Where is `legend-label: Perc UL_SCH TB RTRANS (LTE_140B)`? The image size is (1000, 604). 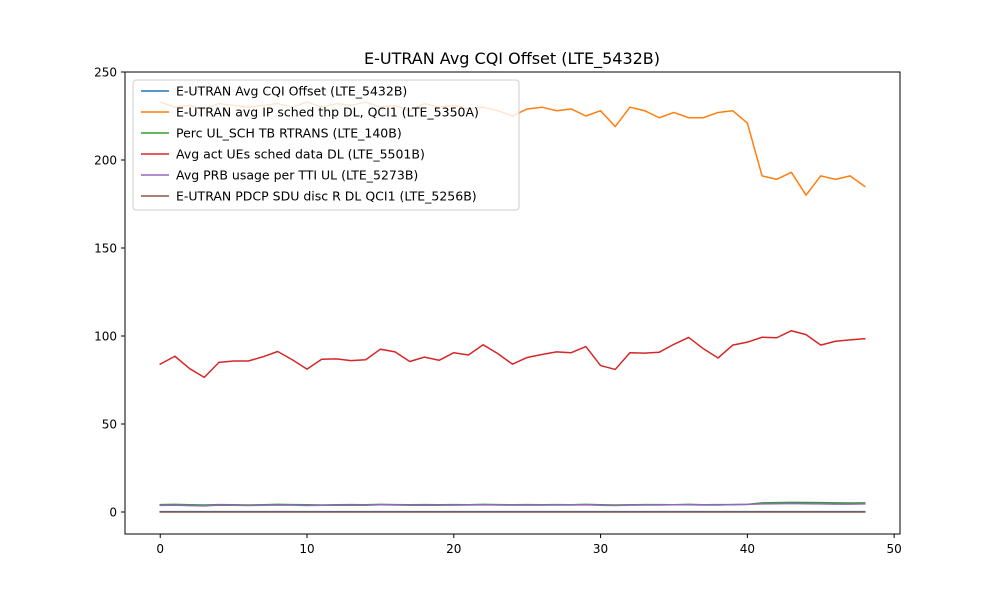 legend-label: Perc UL_SCH TB RTRANS (LTE_140B) is located at coordinates (289, 133).